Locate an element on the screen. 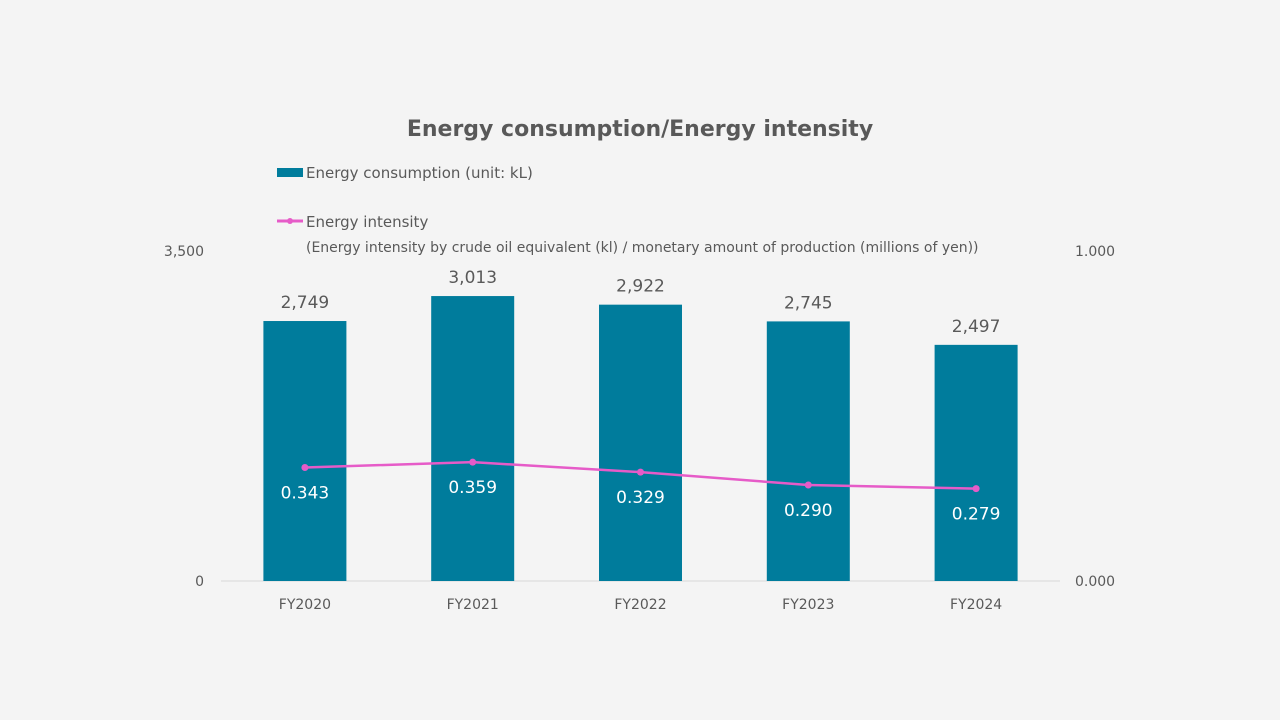 The image size is (1280, 720). bar-FY2022 is located at coordinates (640, 442).